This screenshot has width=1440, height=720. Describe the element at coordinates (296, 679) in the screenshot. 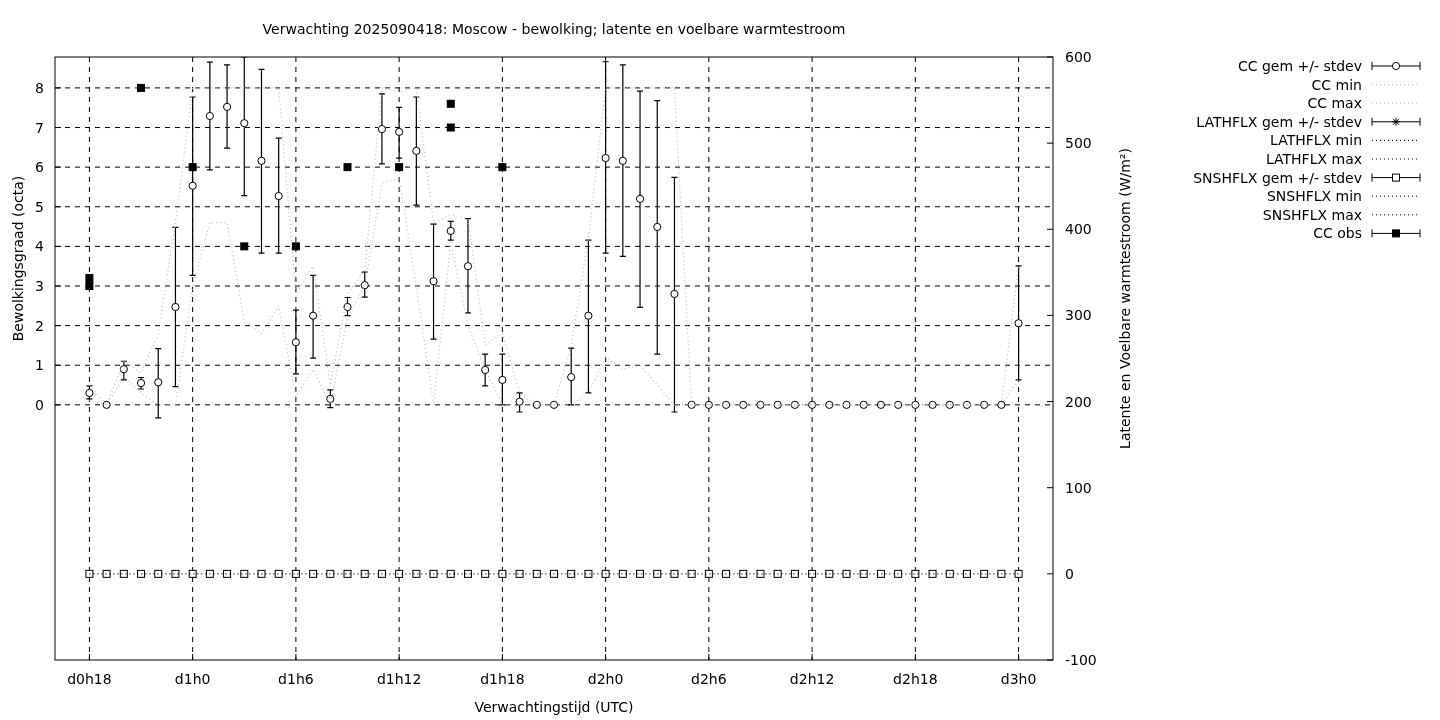

I see `x-tick-label: d1h6` at that location.